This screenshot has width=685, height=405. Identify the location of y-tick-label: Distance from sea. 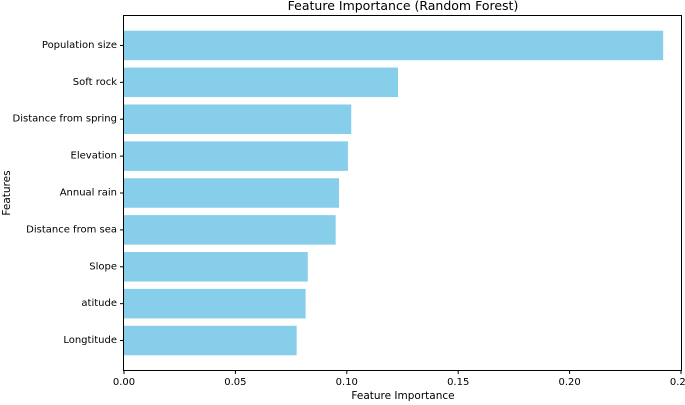
(71, 229).